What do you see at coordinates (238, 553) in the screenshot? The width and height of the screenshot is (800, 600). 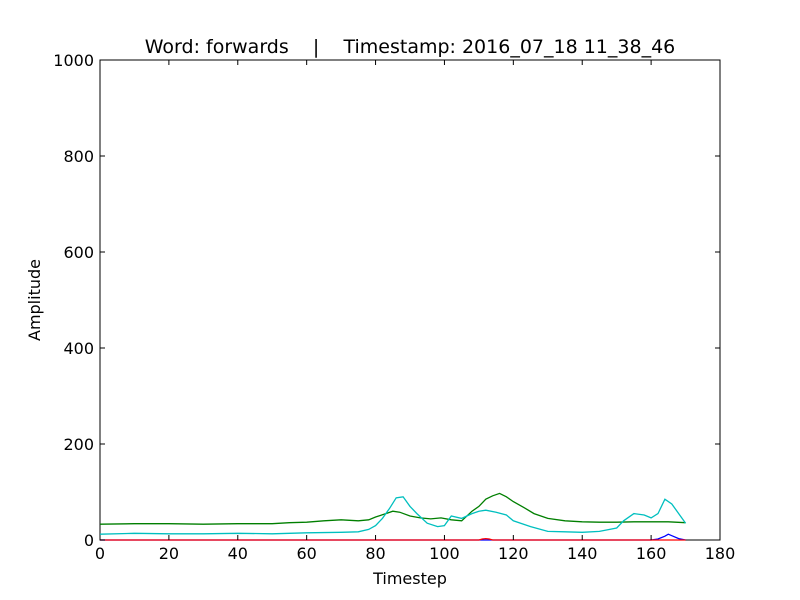 I see `x-tick-label: 40` at bounding box center [238, 553].